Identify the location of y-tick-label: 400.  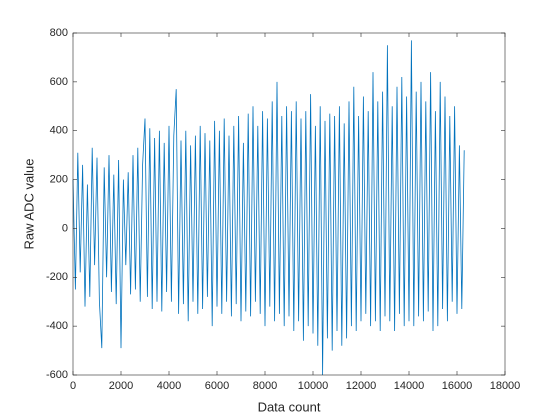
(59, 131).